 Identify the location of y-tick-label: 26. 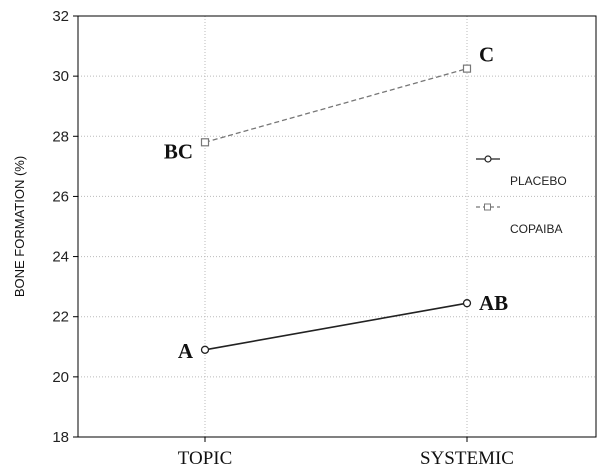
(60, 196).